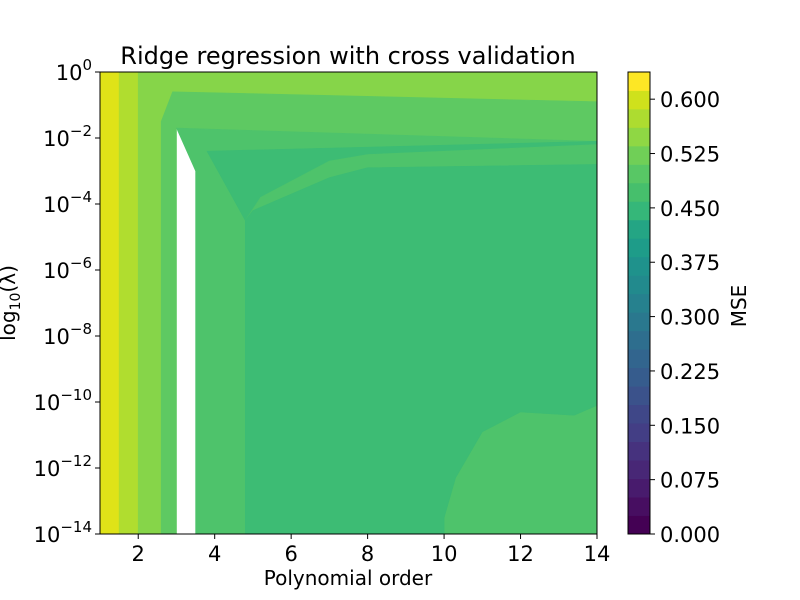 Image resolution: width=800 pixels, height=600 pixels. What do you see at coordinates (597, 554) in the screenshot?
I see `x-tick-label: 14` at bounding box center [597, 554].